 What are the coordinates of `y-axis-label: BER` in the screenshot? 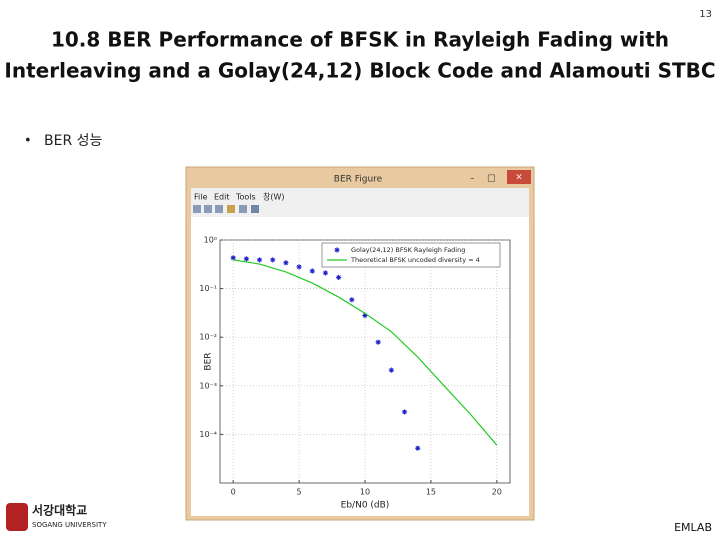 It's located at (209, 361).